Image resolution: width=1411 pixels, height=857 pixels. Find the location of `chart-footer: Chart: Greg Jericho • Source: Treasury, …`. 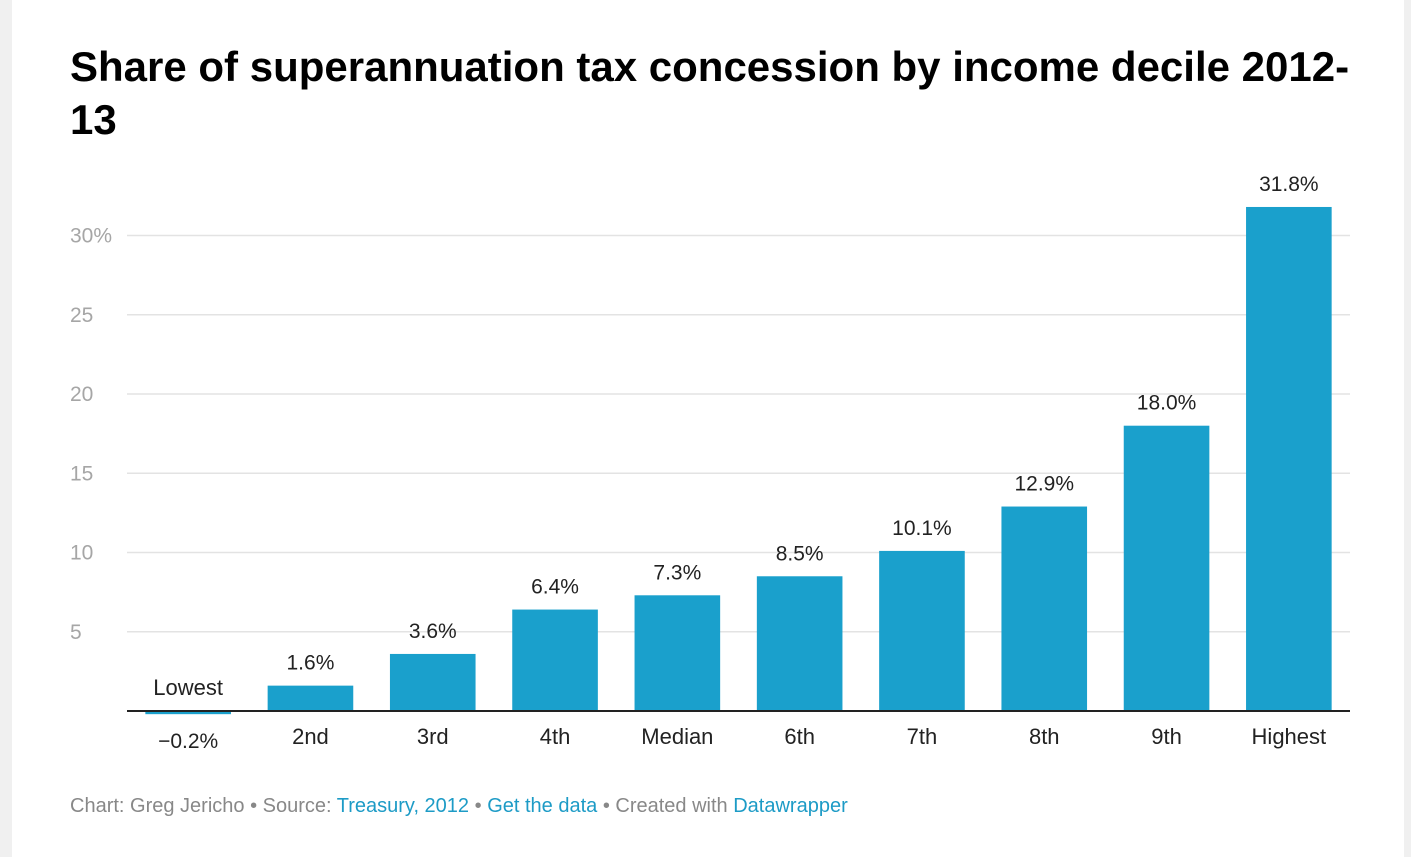

chart-footer: Chart: Greg Jericho • Source: Treasury, … is located at coordinates (459, 806).